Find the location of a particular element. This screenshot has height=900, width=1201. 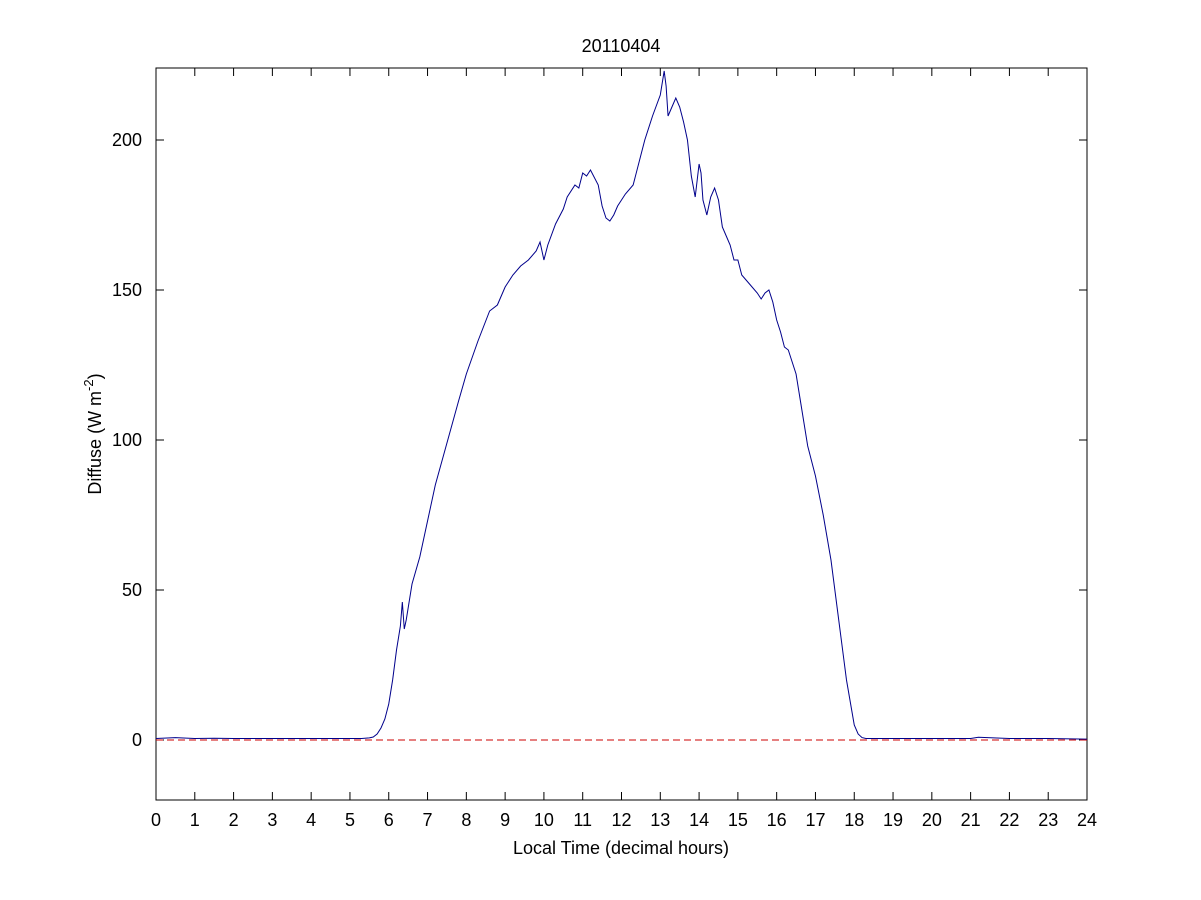

x-tick-label: 21 is located at coordinates (971, 820).